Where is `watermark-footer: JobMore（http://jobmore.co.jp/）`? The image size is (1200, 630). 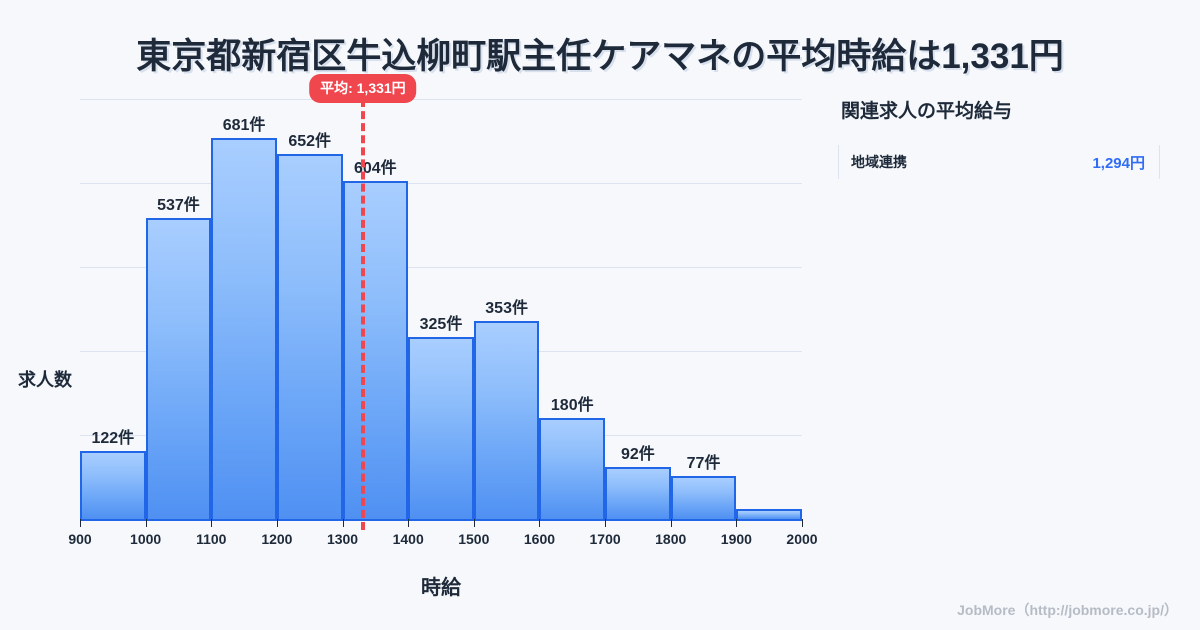 watermark-footer: JobMore（http://jobmore.co.jp/） is located at coordinates (1067, 610).